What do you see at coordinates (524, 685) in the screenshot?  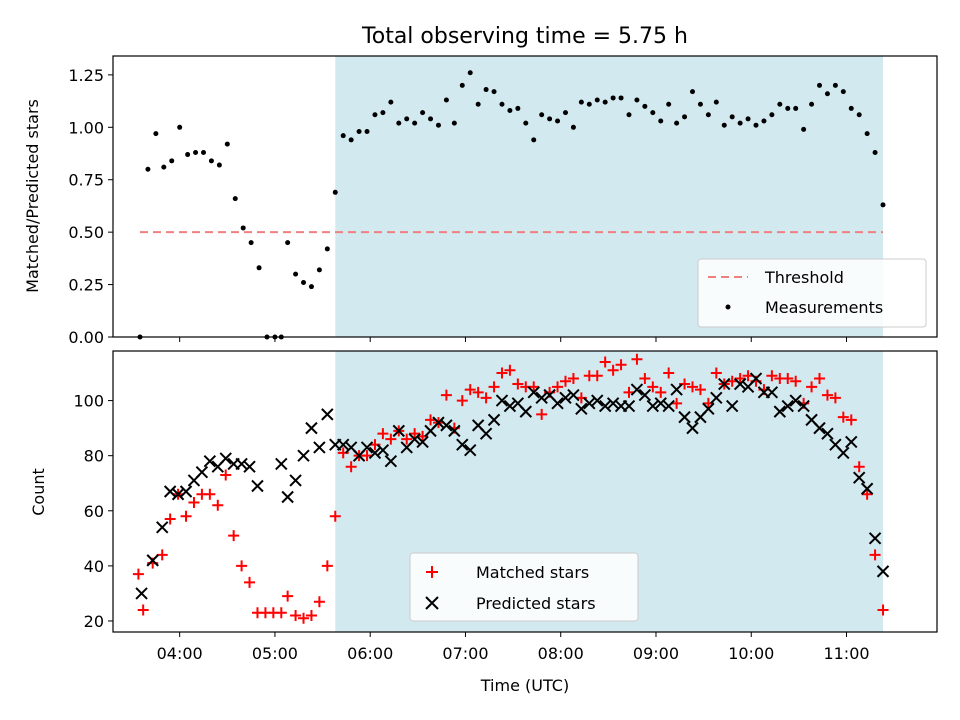 I see `x-axis-label: Time (UTC)` at bounding box center [524, 685].